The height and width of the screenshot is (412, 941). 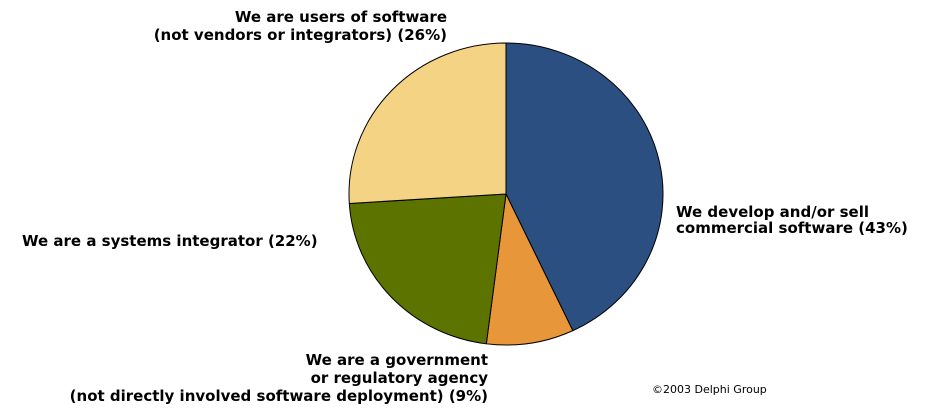 I want to click on copyright-text: ©2003 Delphi Group, so click(x=709, y=389).